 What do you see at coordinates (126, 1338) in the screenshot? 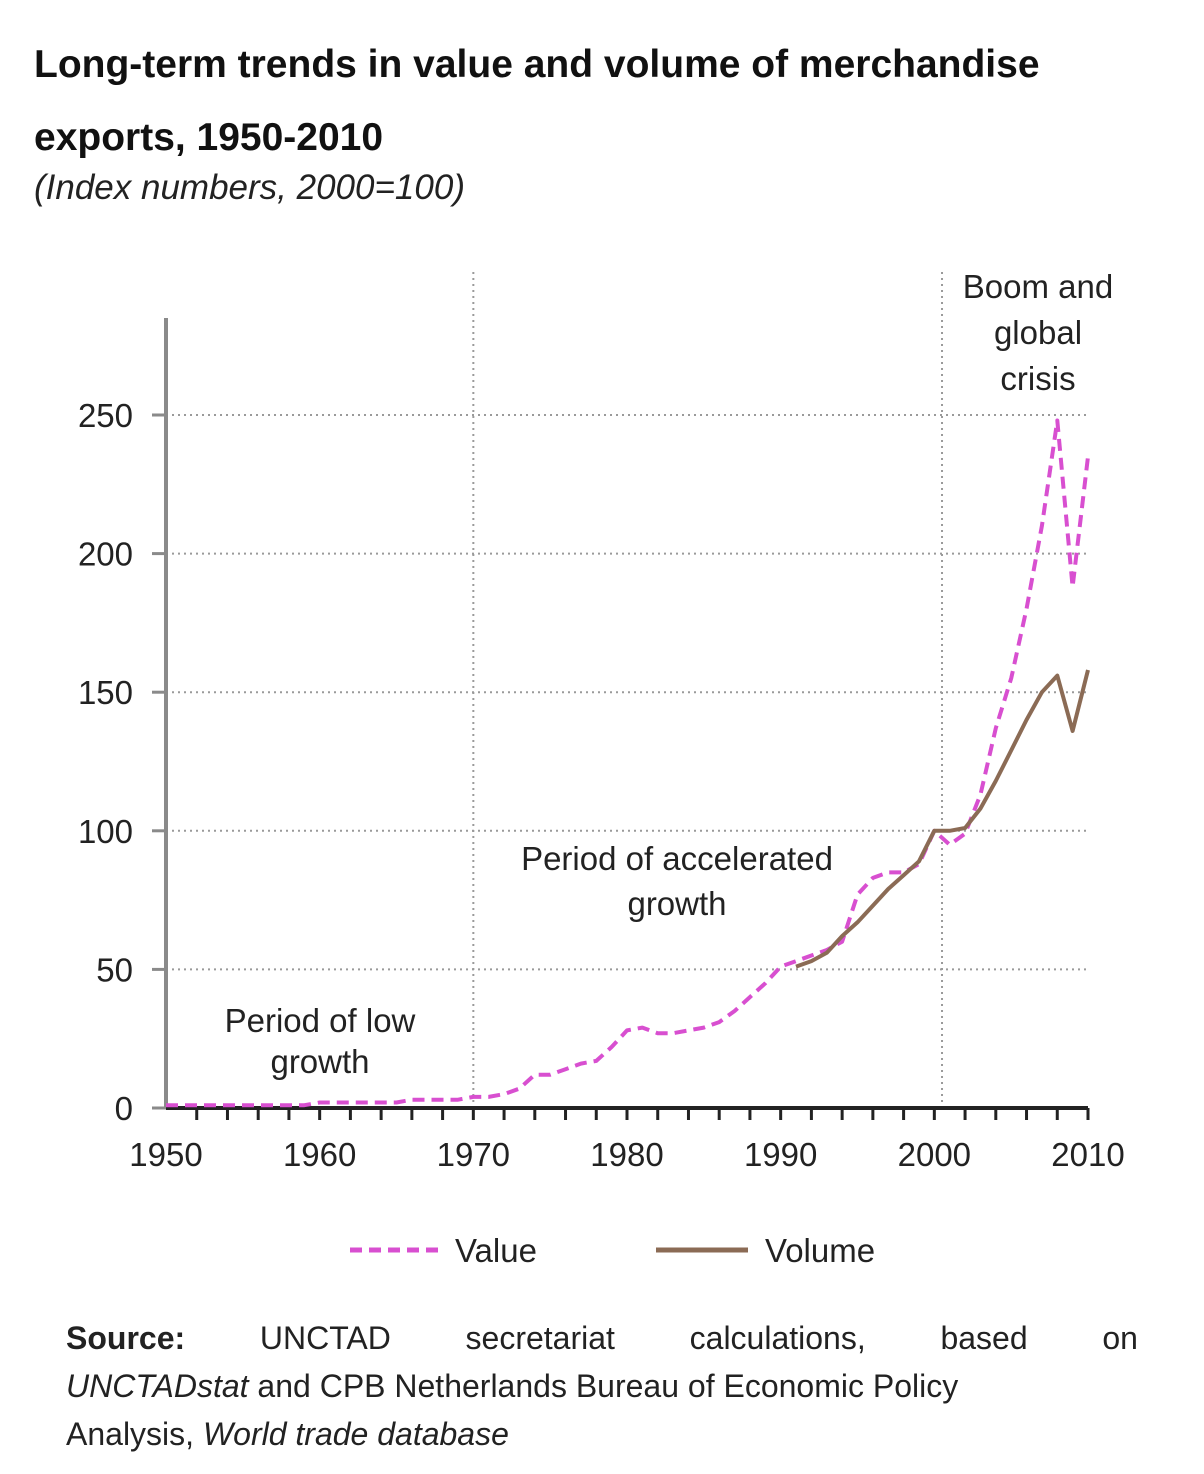
I see `source-label: Source:` at bounding box center [126, 1338].